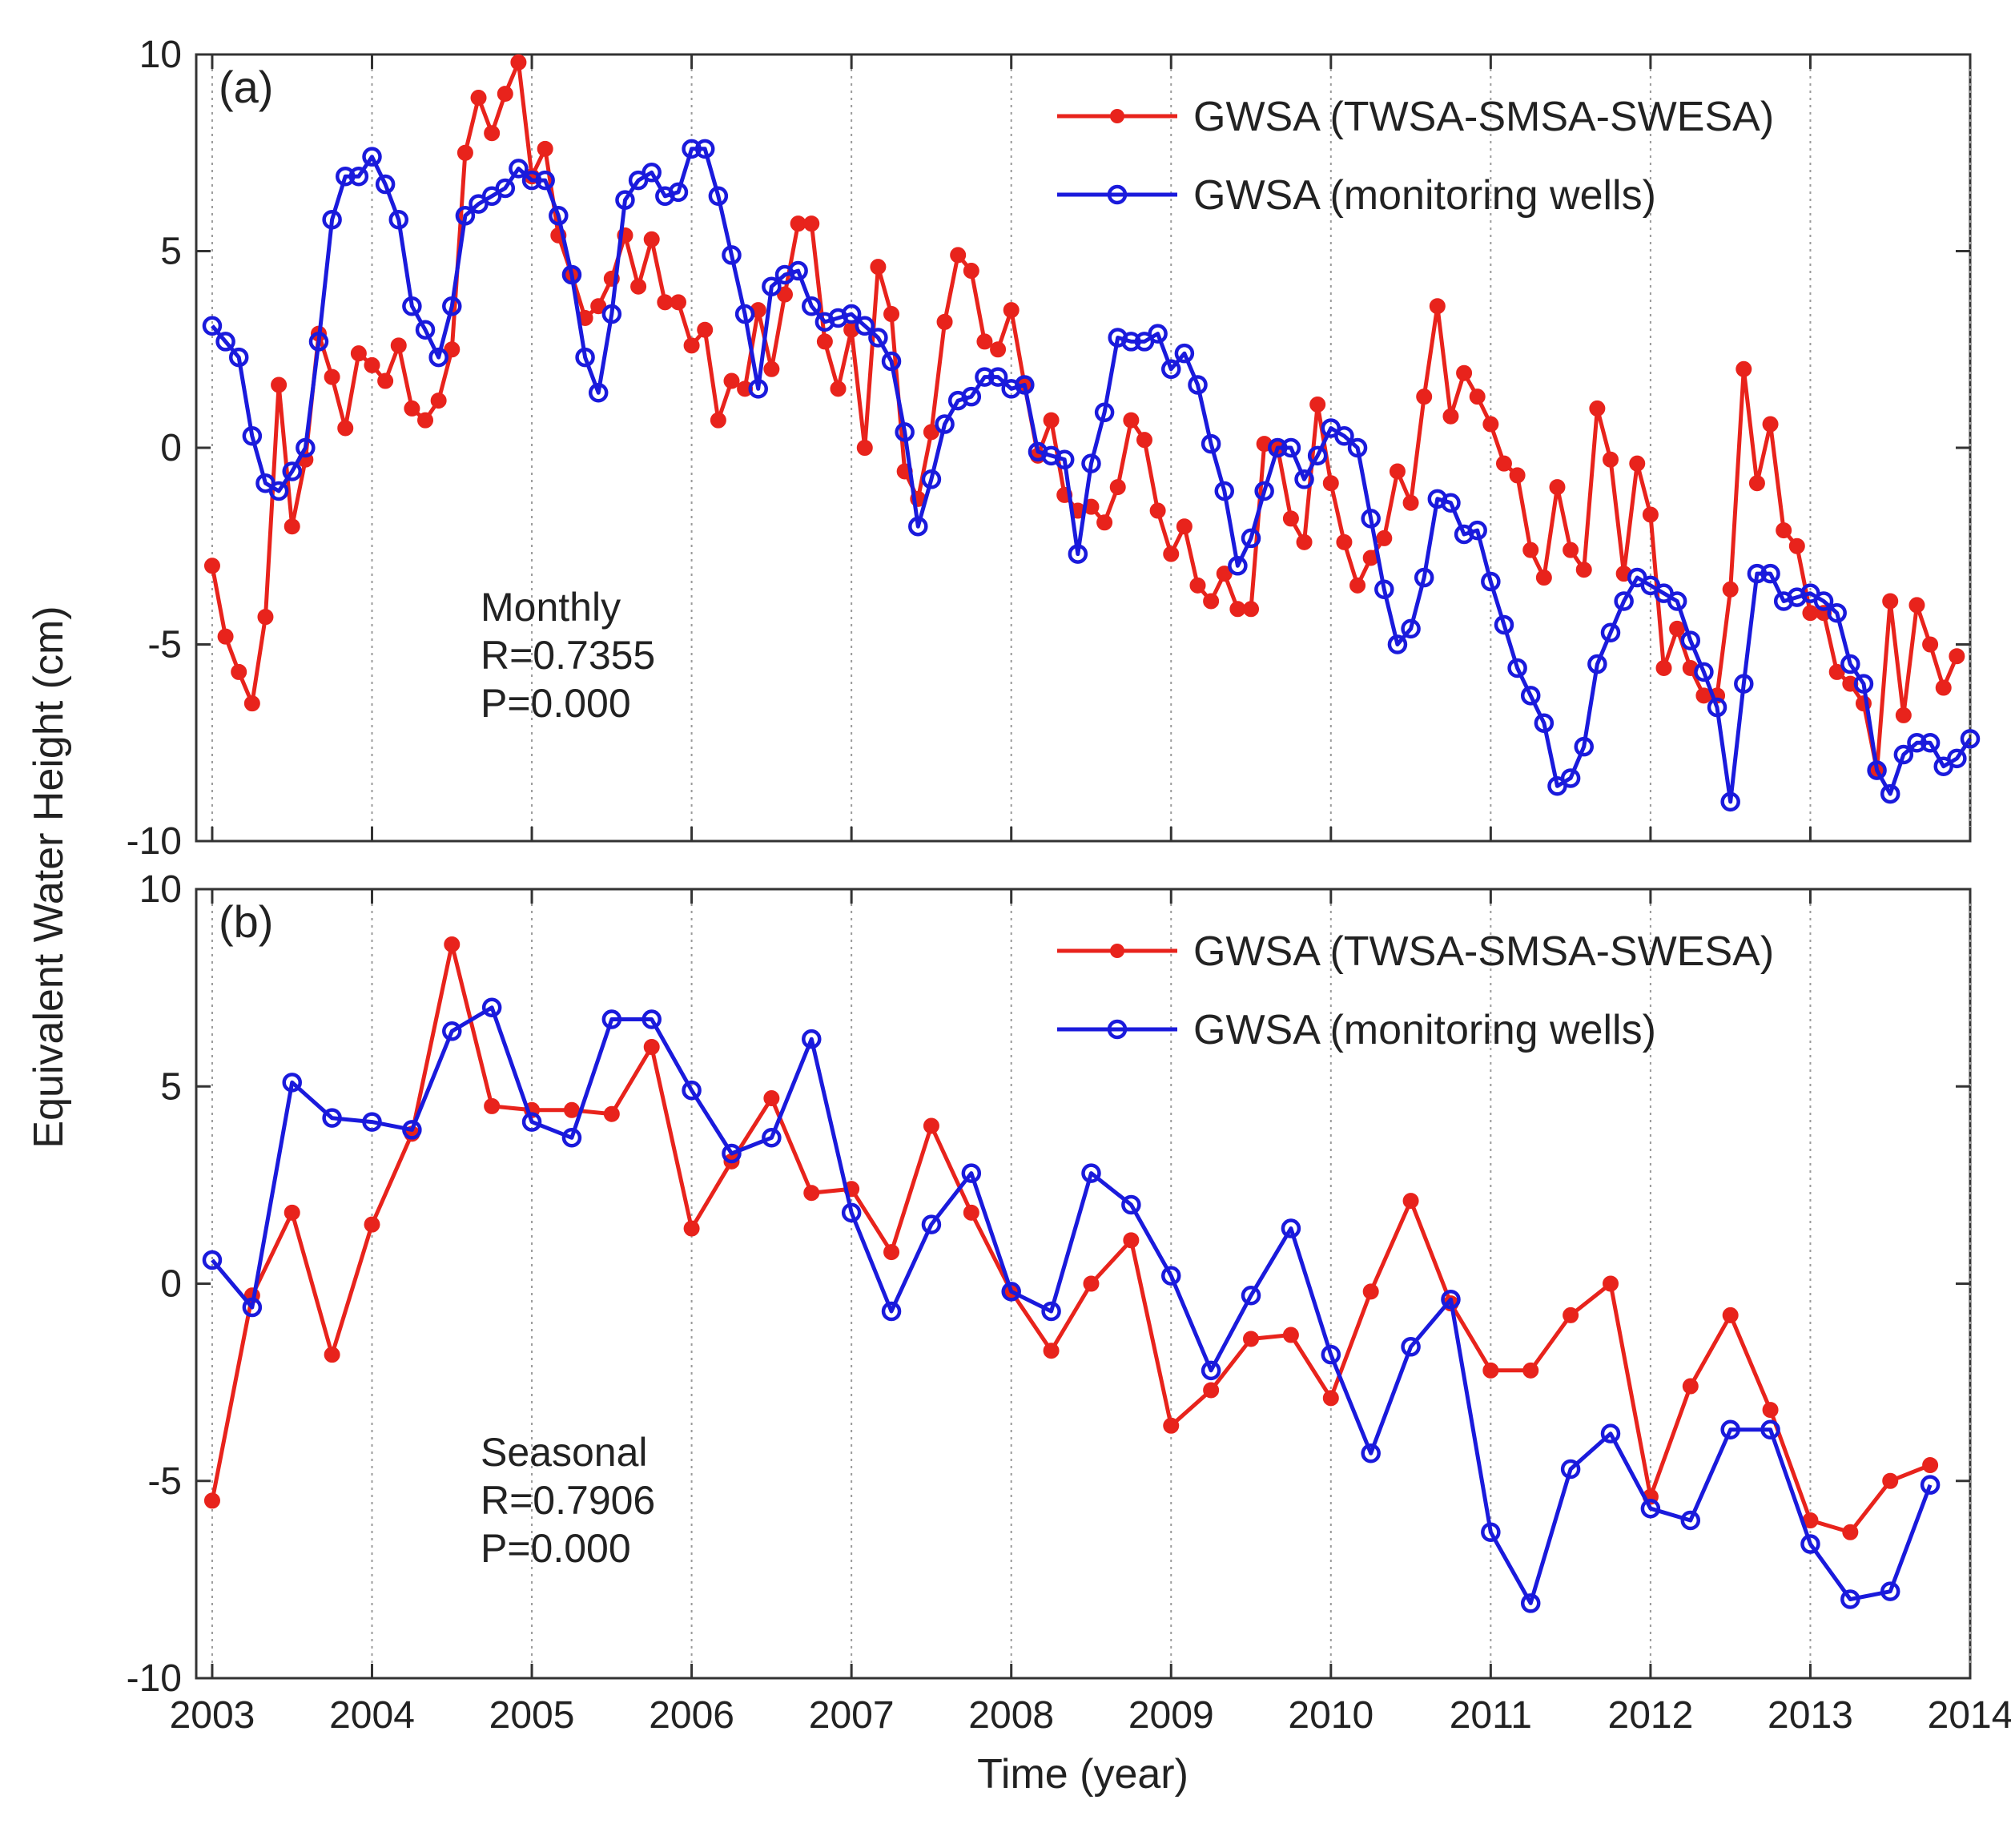  Describe the element at coordinates (212, 1715) in the screenshot. I see `x-tick-label: 2003` at that location.